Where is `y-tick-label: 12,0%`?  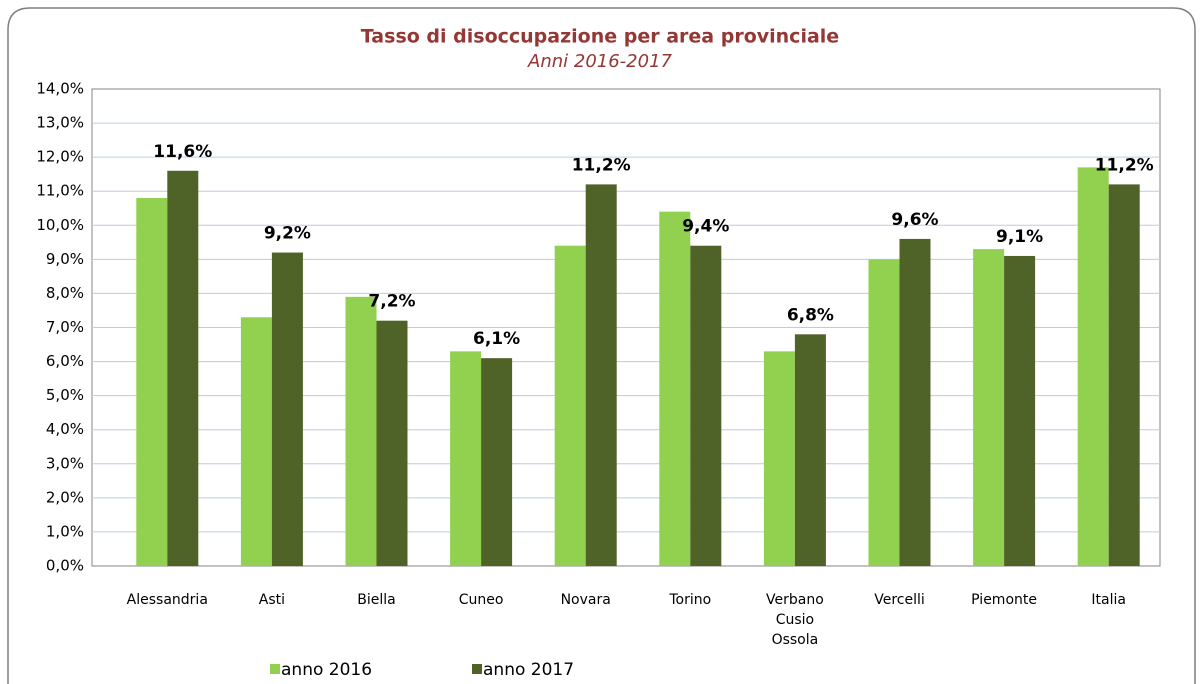
y-tick-label: 12,0% is located at coordinates (60, 157).